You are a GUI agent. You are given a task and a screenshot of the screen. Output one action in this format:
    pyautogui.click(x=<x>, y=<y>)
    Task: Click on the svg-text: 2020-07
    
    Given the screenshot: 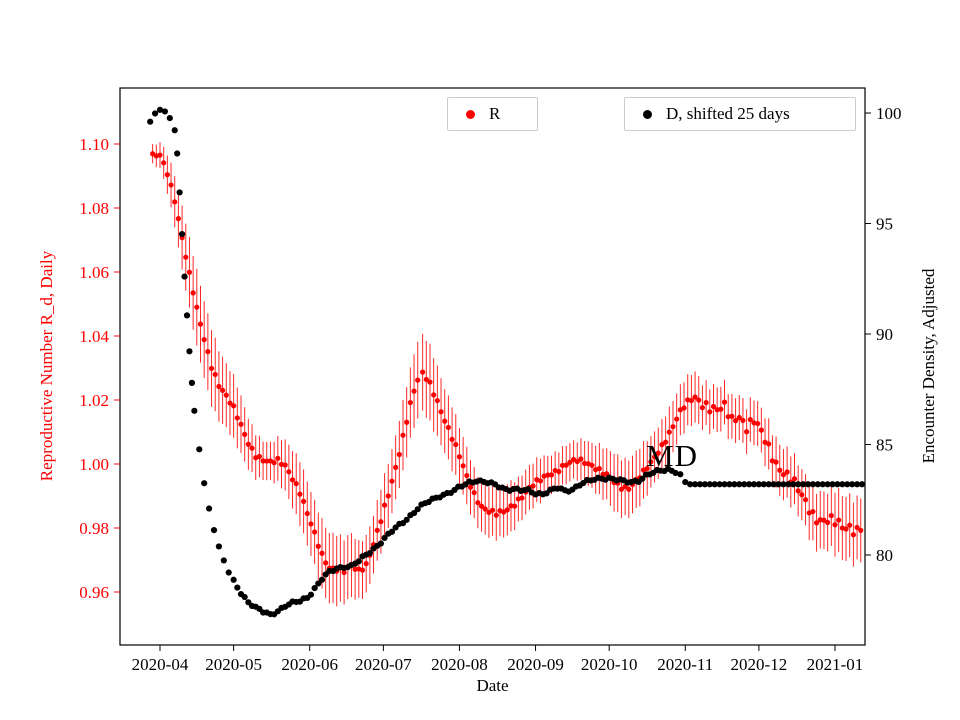 What is the action you would take?
    pyautogui.click(x=383, y=664)
    